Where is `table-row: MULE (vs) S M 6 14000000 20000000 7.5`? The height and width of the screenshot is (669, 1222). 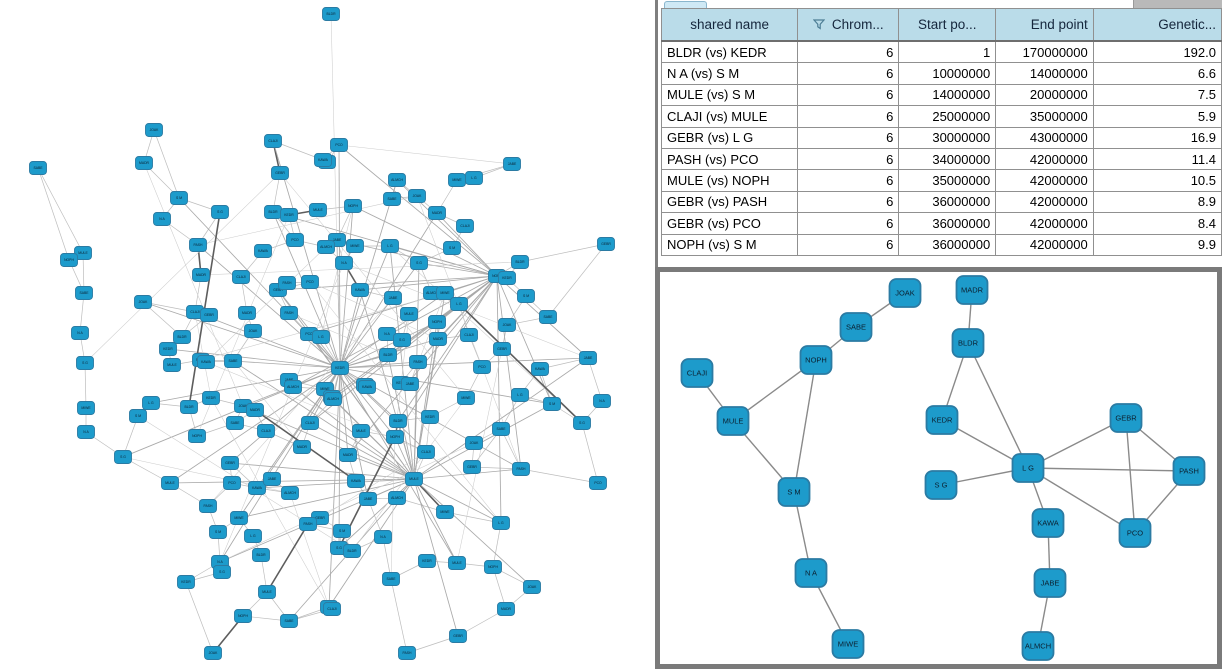 table-row: MULE (vs) S M 6 14000000 20000000 7.5 is located at coordinates (941, 95).